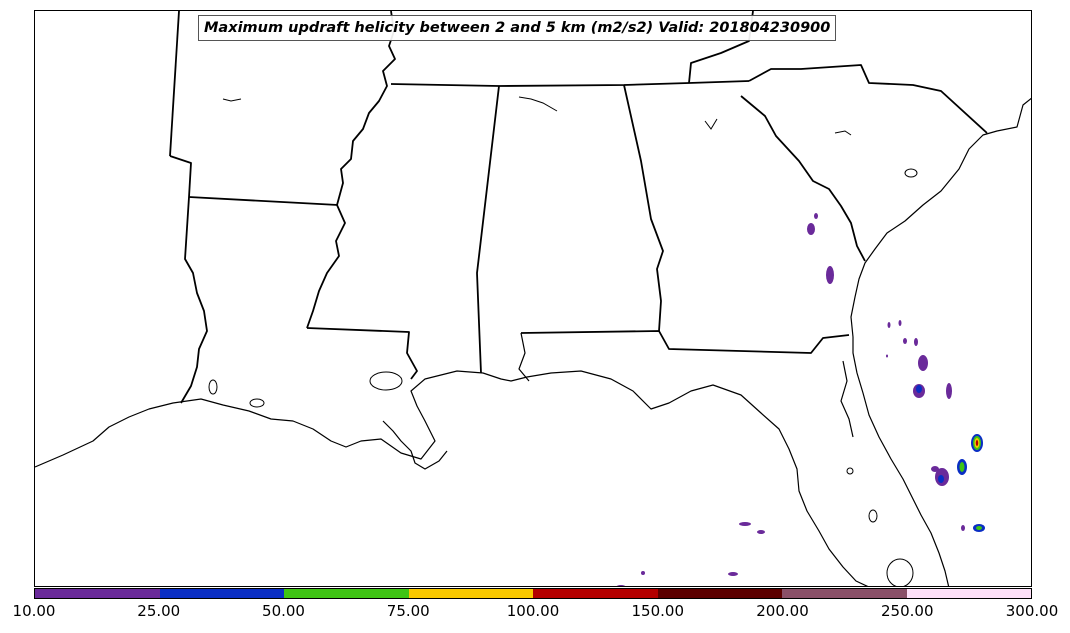  Describe the element at coordinates (283, 611) in the screenshot. I see `colorbar-tick-label: 50.00` at that location.